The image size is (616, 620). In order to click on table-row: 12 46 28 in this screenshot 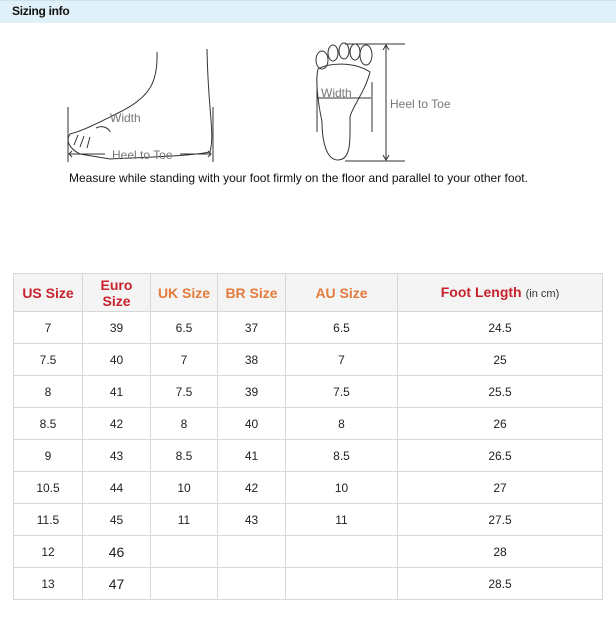, I will do `click(308, 551)`.